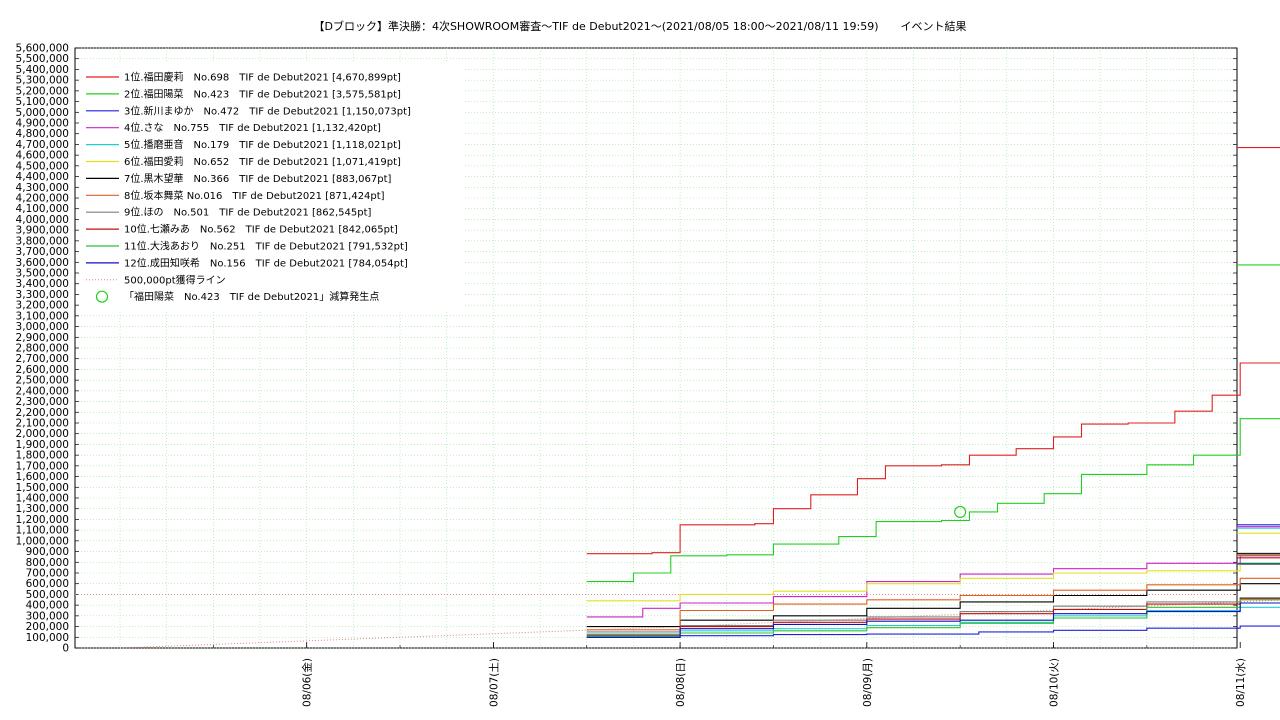  Describe the element at coordinates (42, 456) in the screenshot. I see `y-tick-label: 1,800,000` at that location.